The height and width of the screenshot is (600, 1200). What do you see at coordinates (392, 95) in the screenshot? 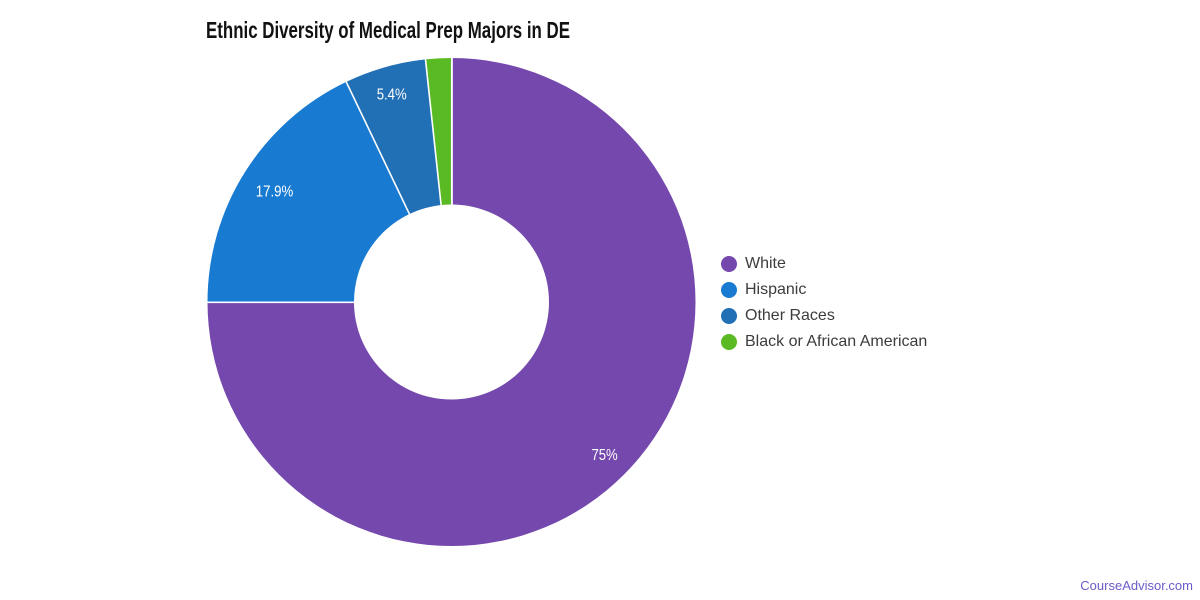
I see `svg-text: 5.4%` at bounding box center [392, 95].